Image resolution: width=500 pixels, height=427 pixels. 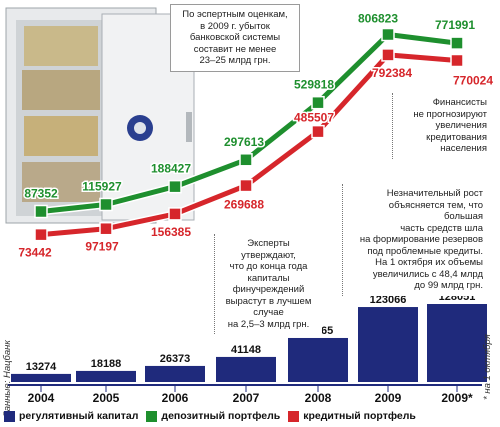 What do you see at coordinates (388, 300) in the screenshot?
I see `capital-value-label: 123066` at bounding box center [388, 300].